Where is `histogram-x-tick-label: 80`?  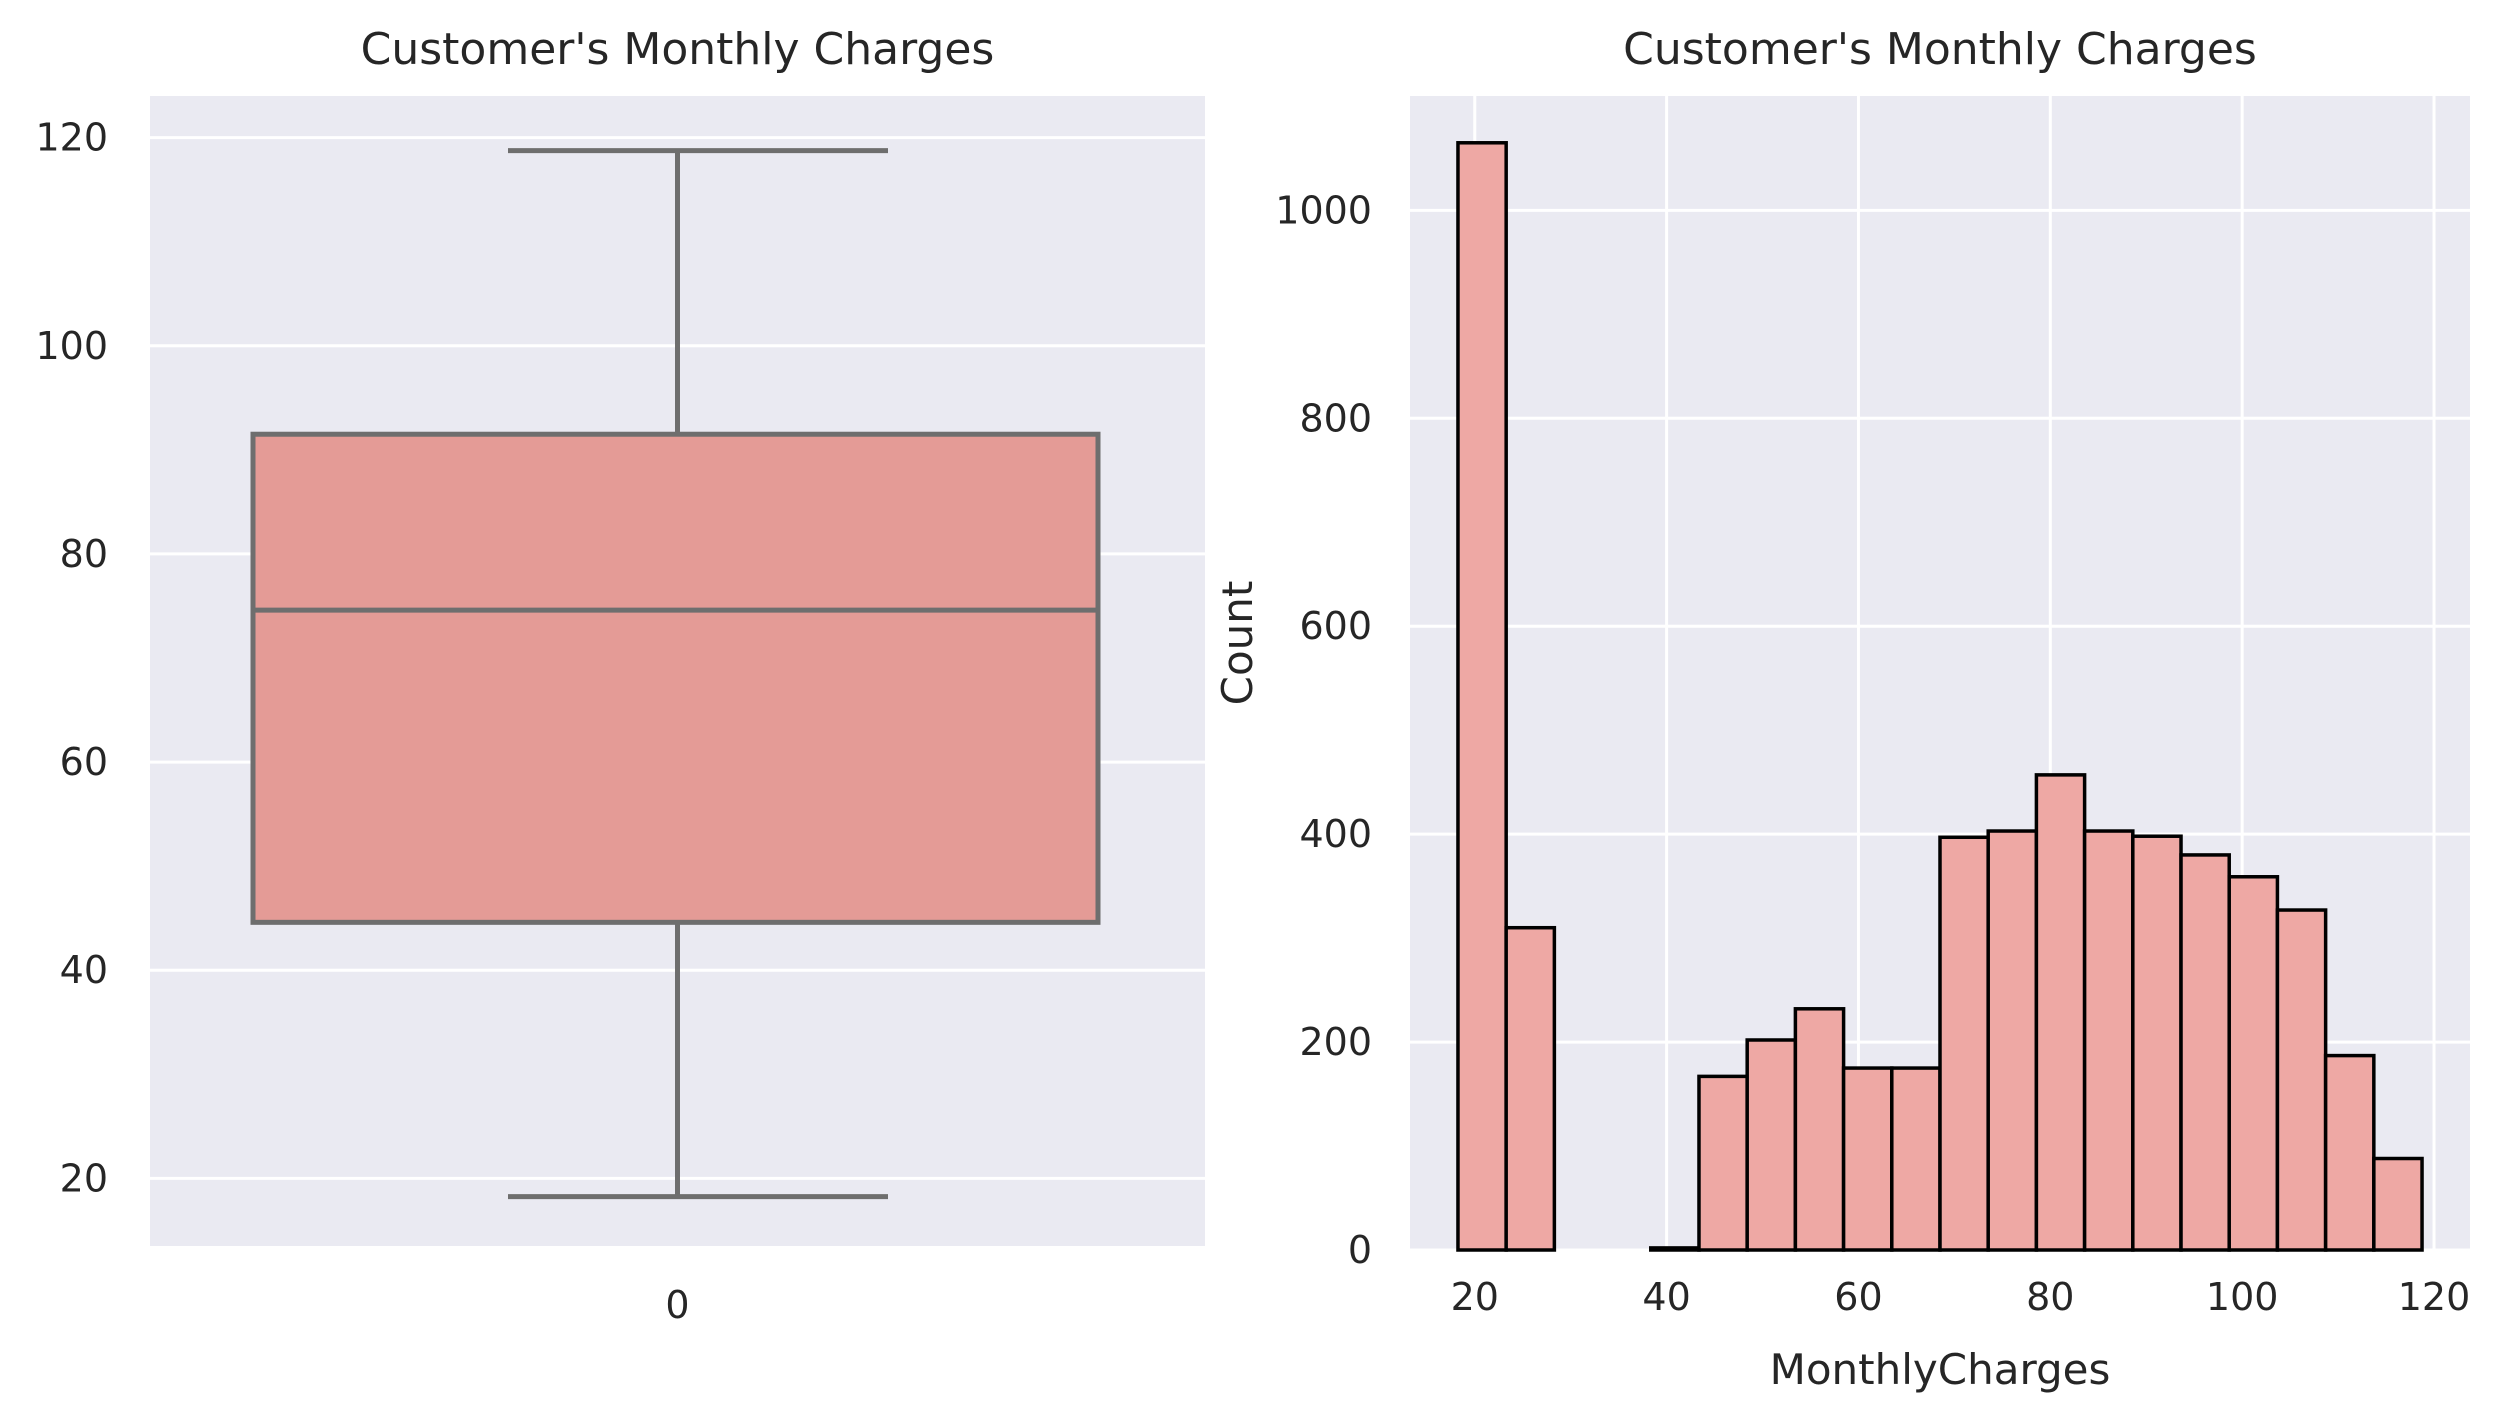 histogram-x-tick-label: 80 is located at coordinates (2050, 1297).